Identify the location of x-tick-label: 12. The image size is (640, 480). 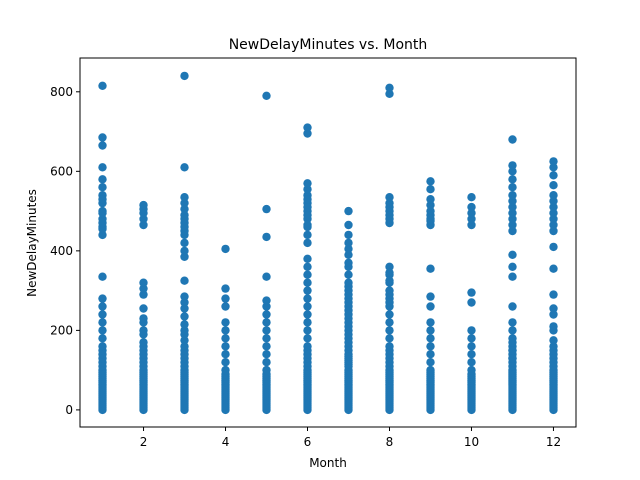
(553, 442).